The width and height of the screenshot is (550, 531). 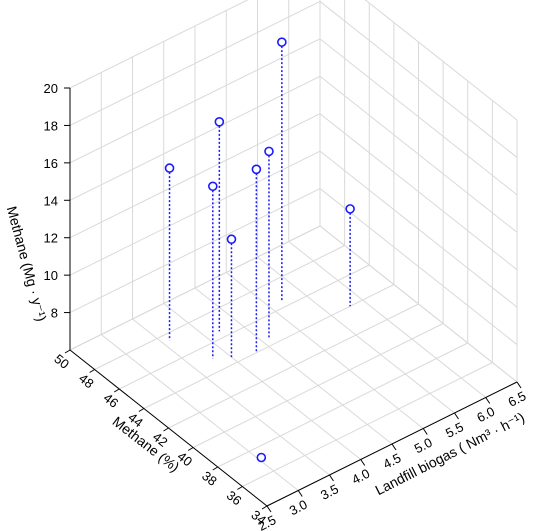 I want to click on z-axis-label: Methane (Mg · y⁻¹), so click(x=27, y=263).